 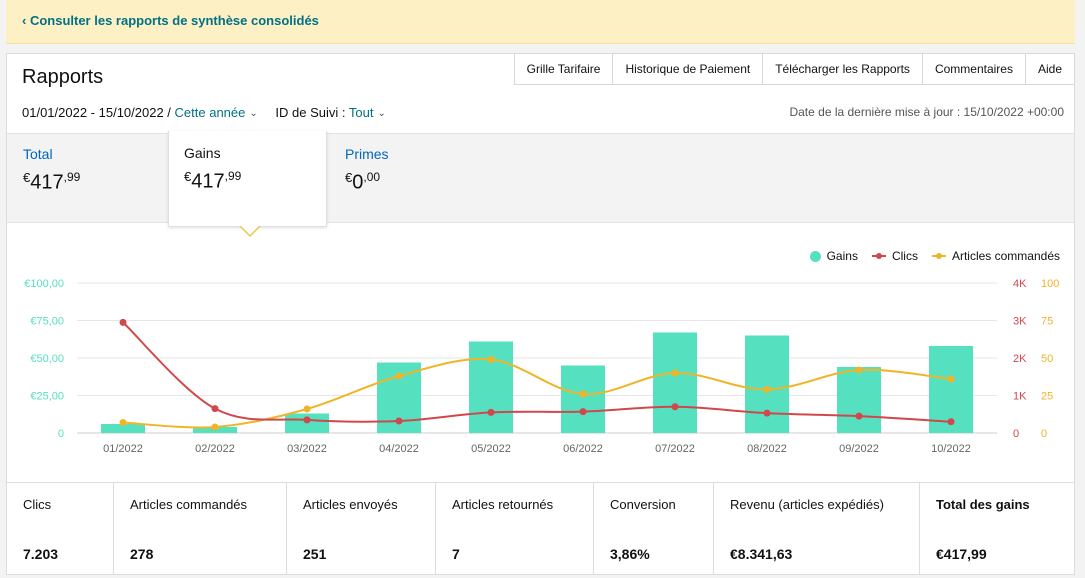 I want to click on y-right2-tick-label: 25, so click(x=1047, y=397).